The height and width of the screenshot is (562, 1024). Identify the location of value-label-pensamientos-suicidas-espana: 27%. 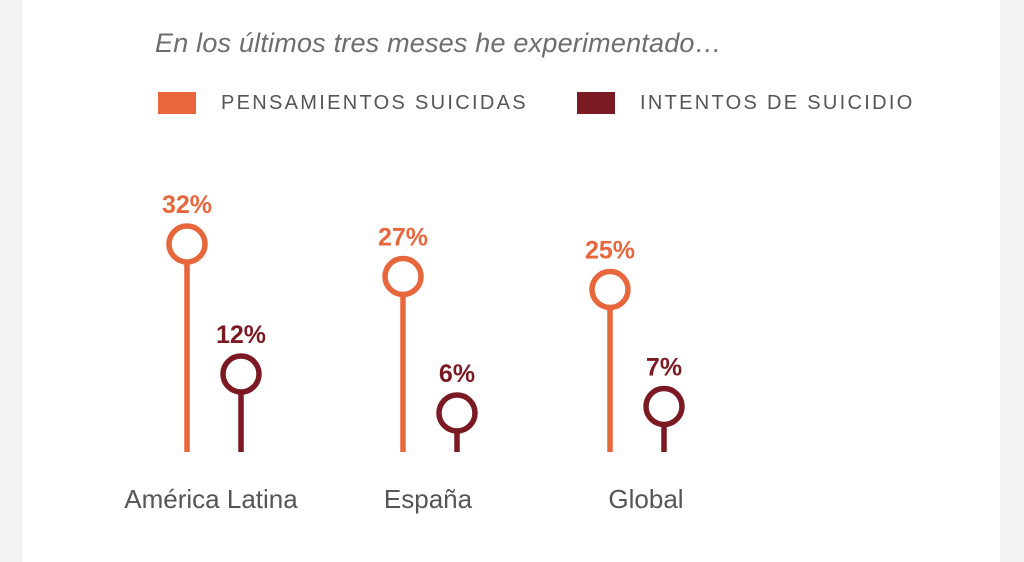
(403, 238).